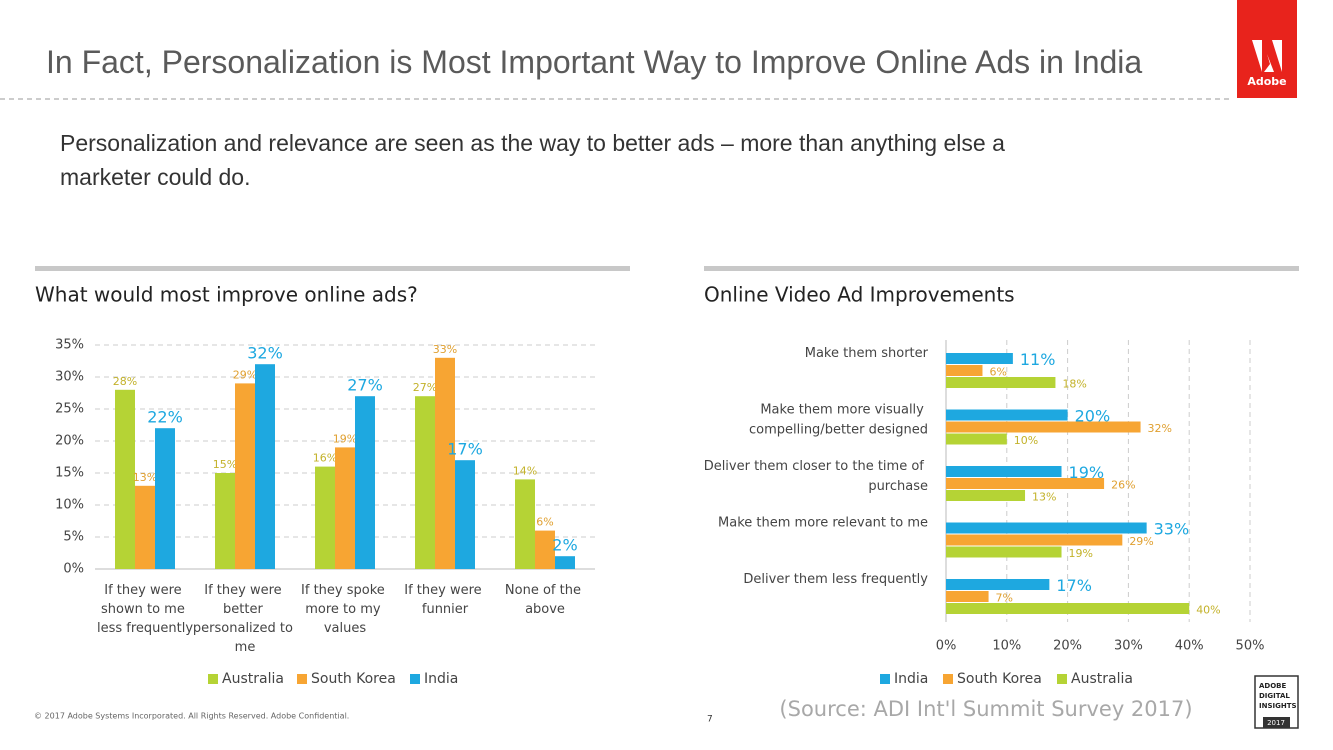  I want to click on legend-label: Australia, so click(253, 679).